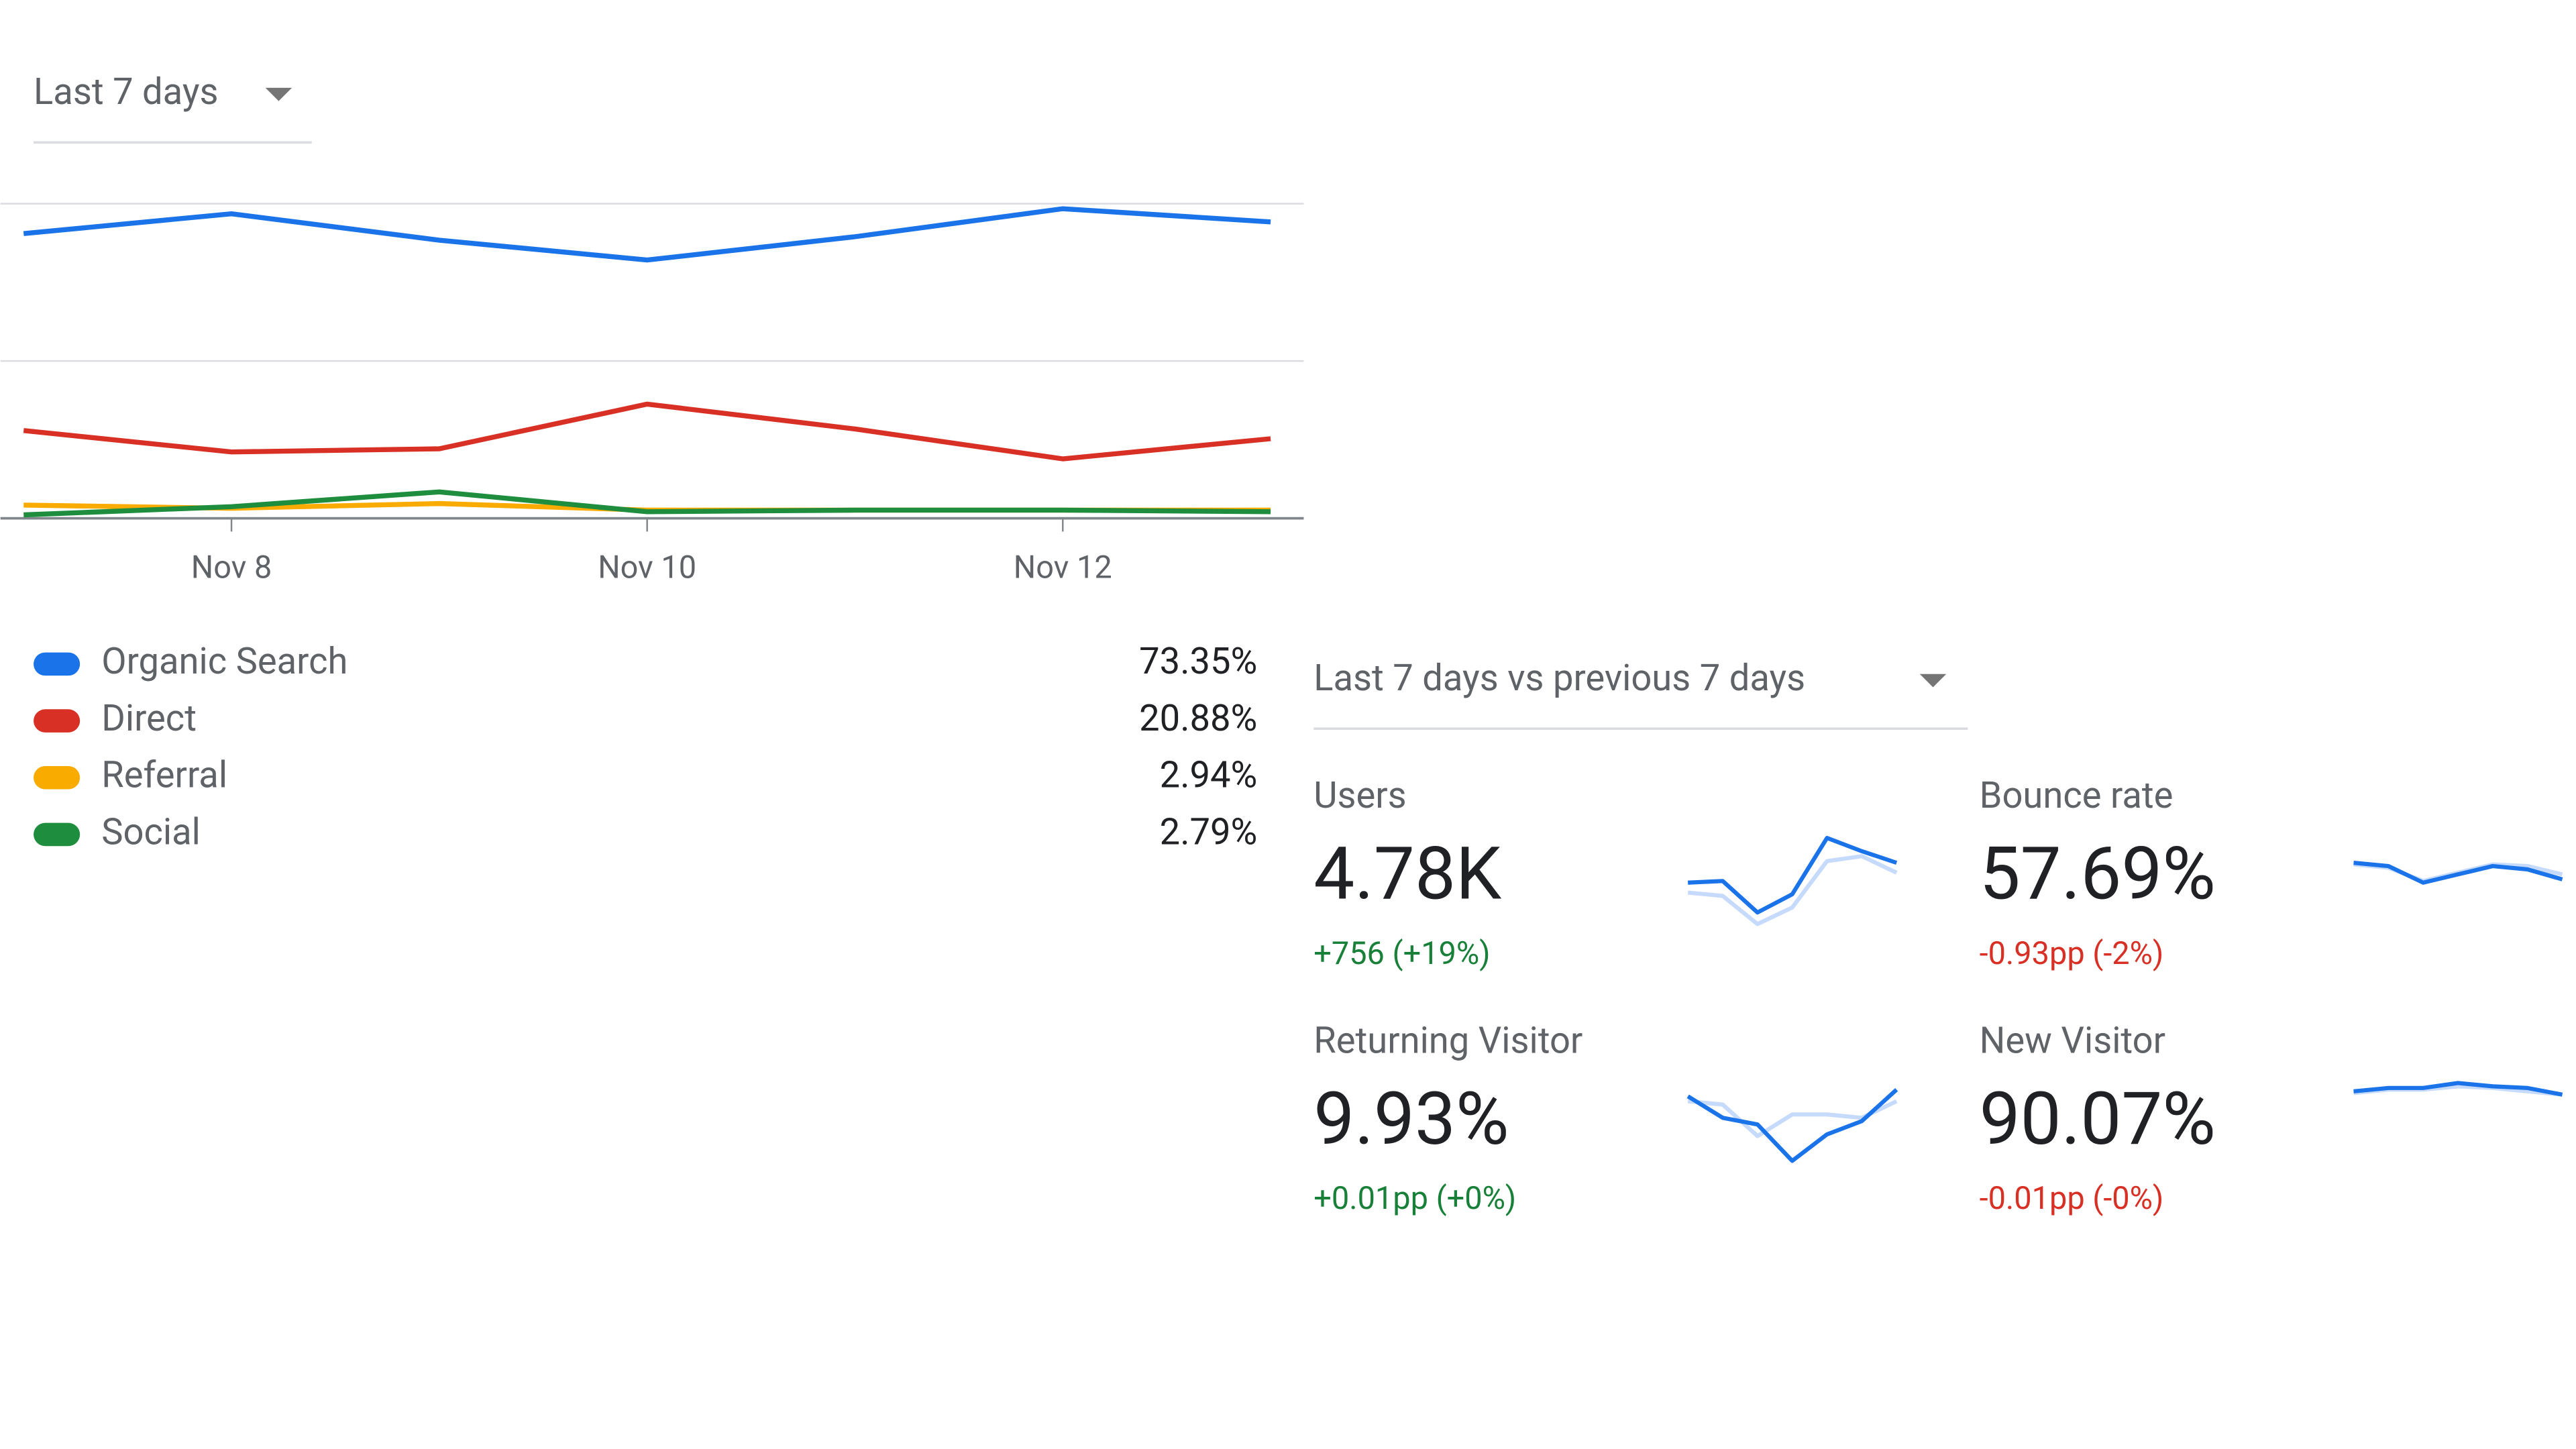  What do you see at coordinates (2098, 873) in the screenshot?
I see `metric-value: 57.69%` at bounding box center [2098, 873].